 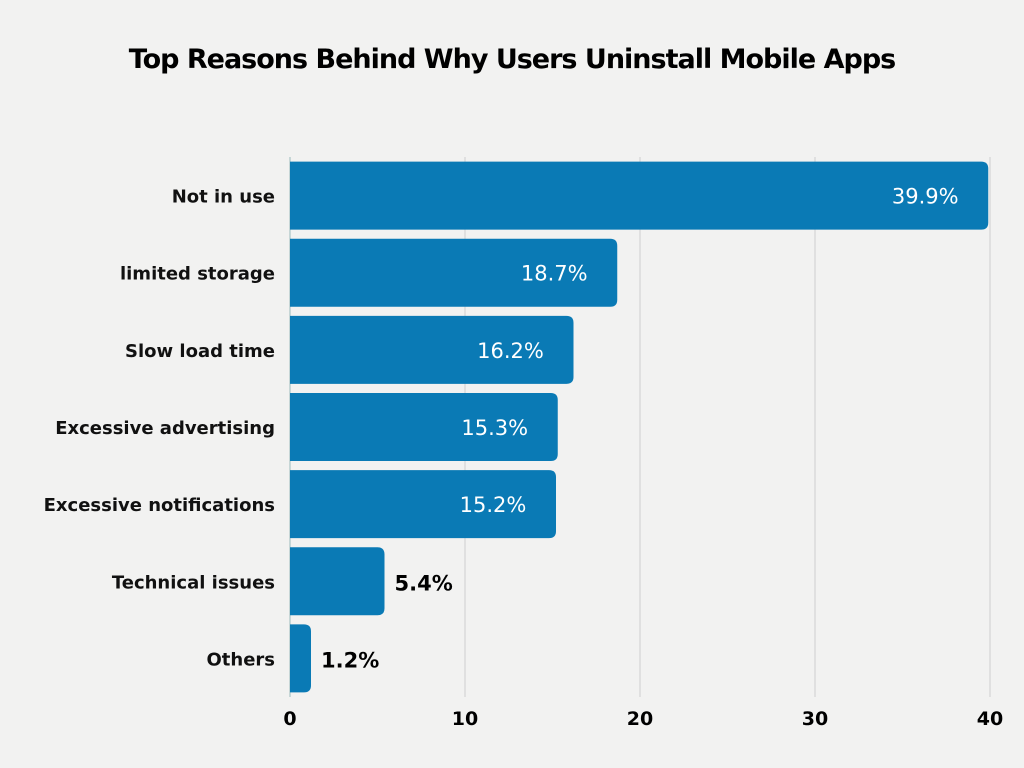 I want to click on data-label: 16.2%, so click(x=510, y=351).